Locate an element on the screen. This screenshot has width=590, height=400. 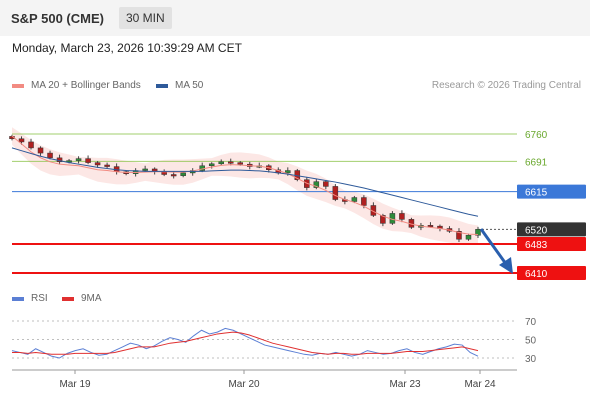
interval-button: 30 MIN is located at coordinates (145, 18).